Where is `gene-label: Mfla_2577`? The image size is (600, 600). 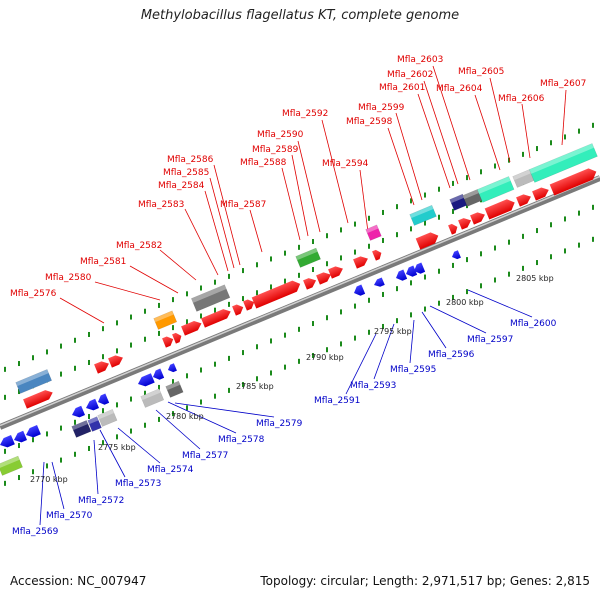
gene-label: Mfla_2577 is located at coordinates (205, 456).